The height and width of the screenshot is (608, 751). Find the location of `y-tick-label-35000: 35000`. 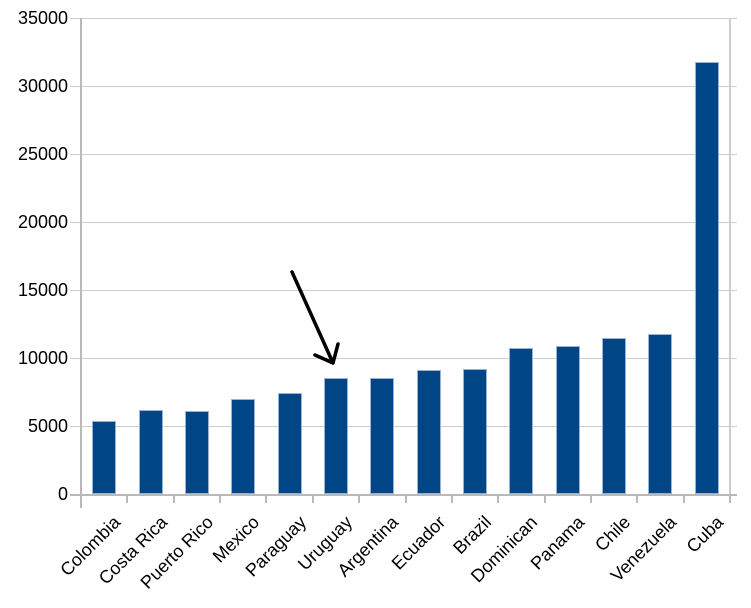

y-tick-label-35000: 35000 is located at coordinates (42, 18).